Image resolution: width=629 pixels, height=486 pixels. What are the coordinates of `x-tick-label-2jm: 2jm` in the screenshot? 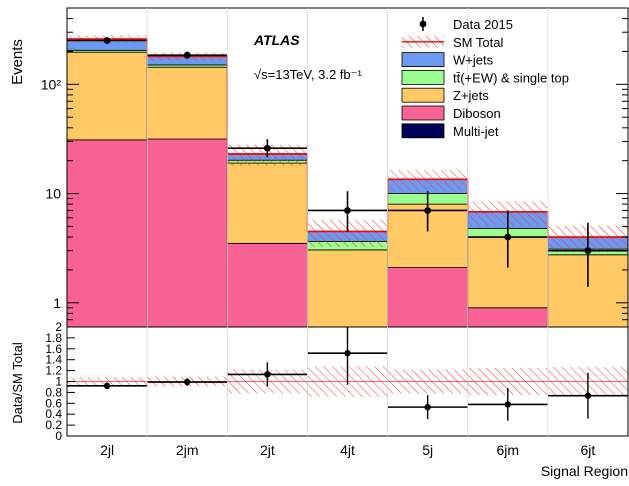 It's located at (187, 450).